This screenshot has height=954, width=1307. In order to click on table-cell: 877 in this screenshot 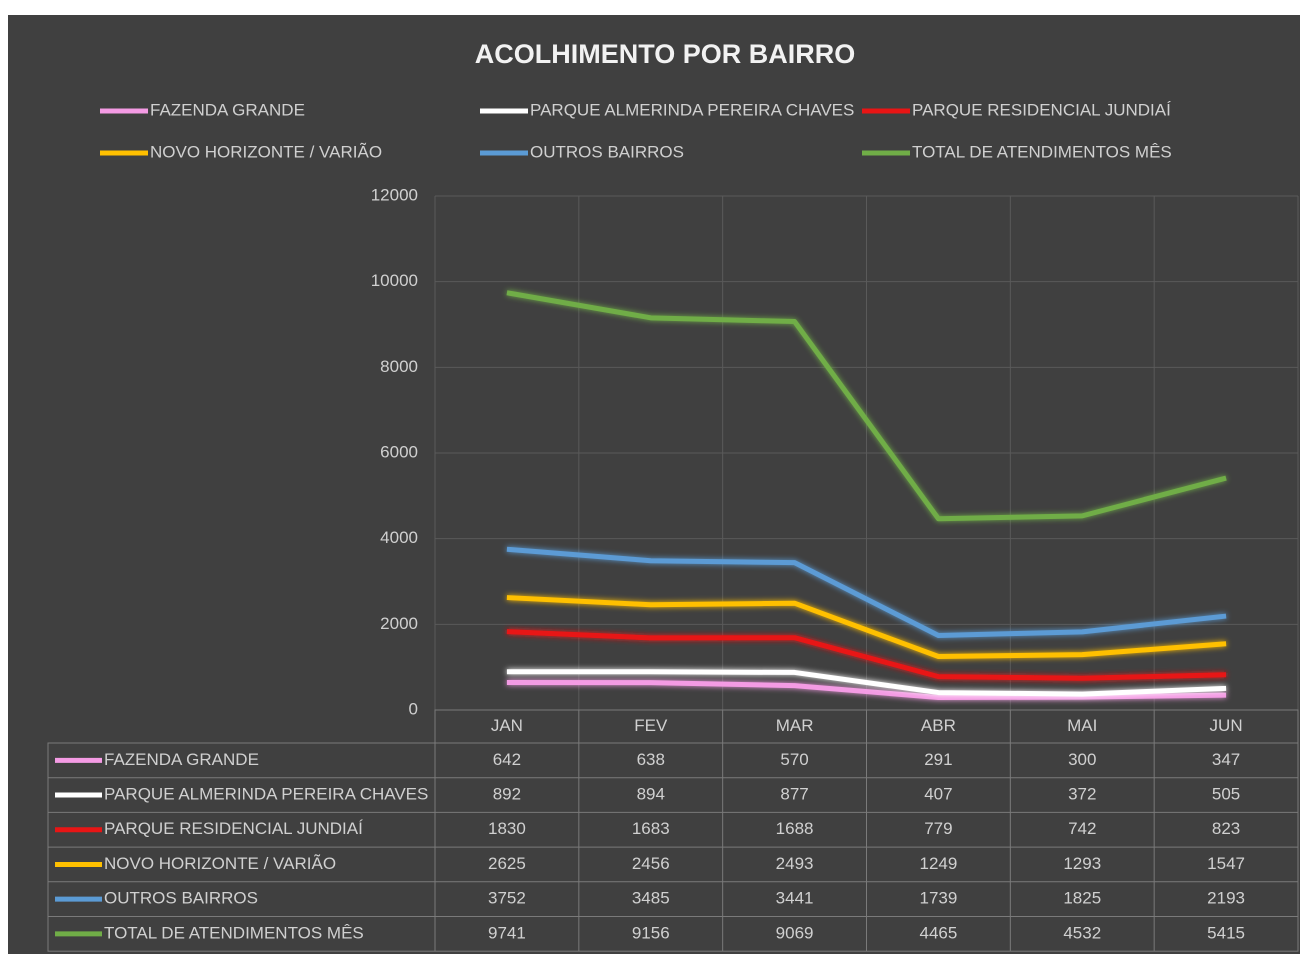, I will do `click(794, 794)`.